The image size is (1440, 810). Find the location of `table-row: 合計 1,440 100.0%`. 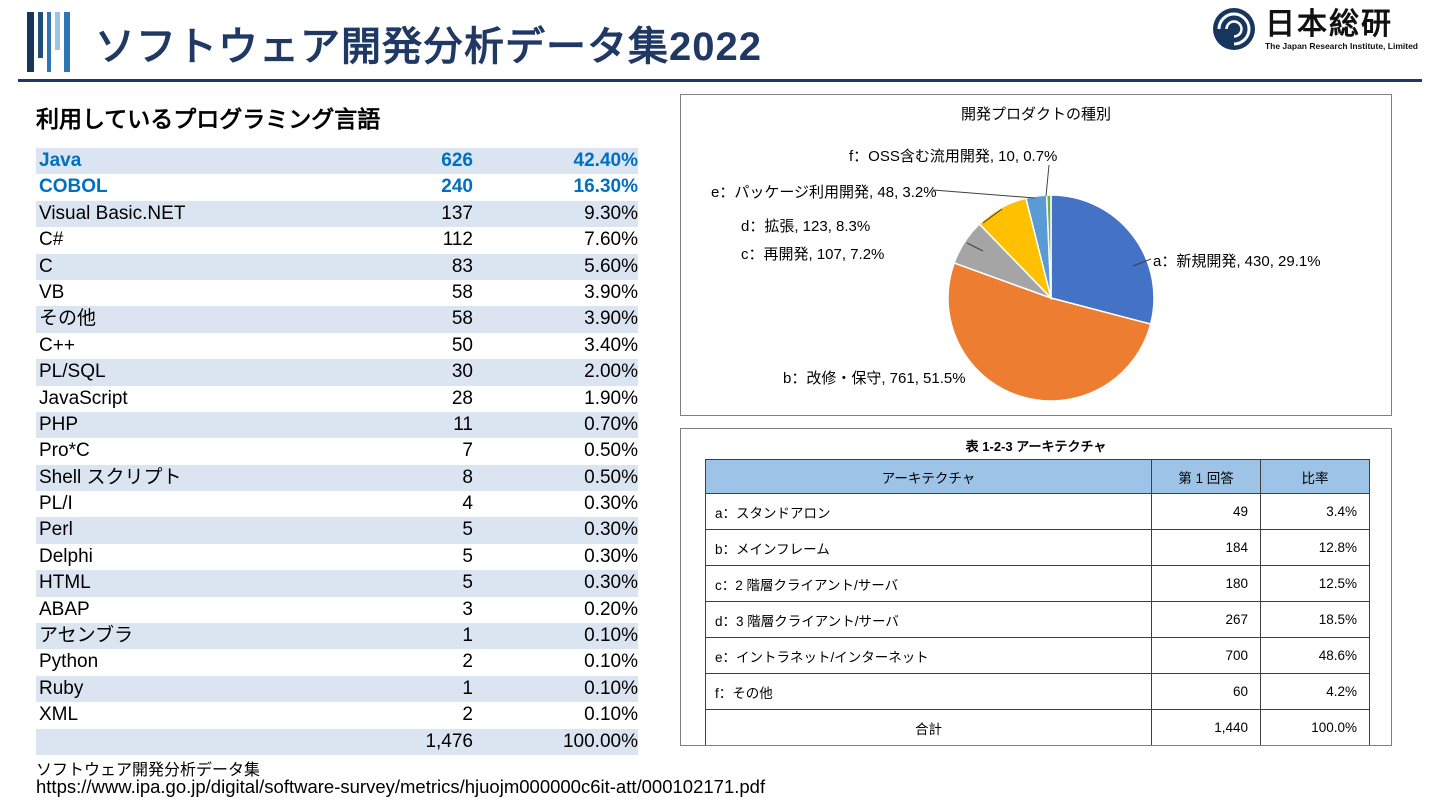

table-row: 合計 1,440 100.0% is located at coordinates (1037, 727).